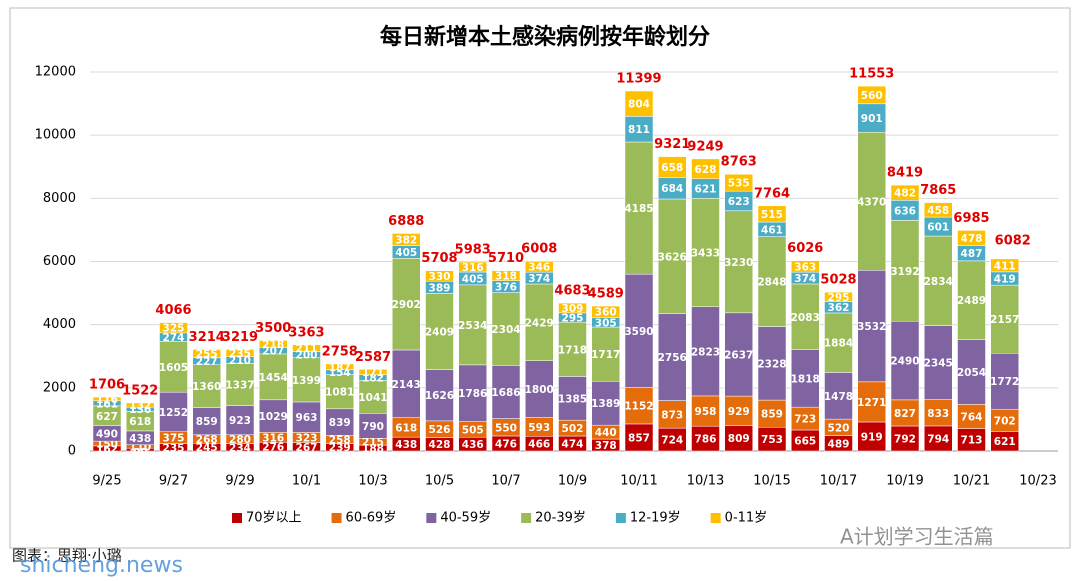 This screenshot has height=581, width=1080. What do you see at coordinates (59, 198) in the screenshot?
I see `y-tick-label: 8000` at bounding box center [59, 198].